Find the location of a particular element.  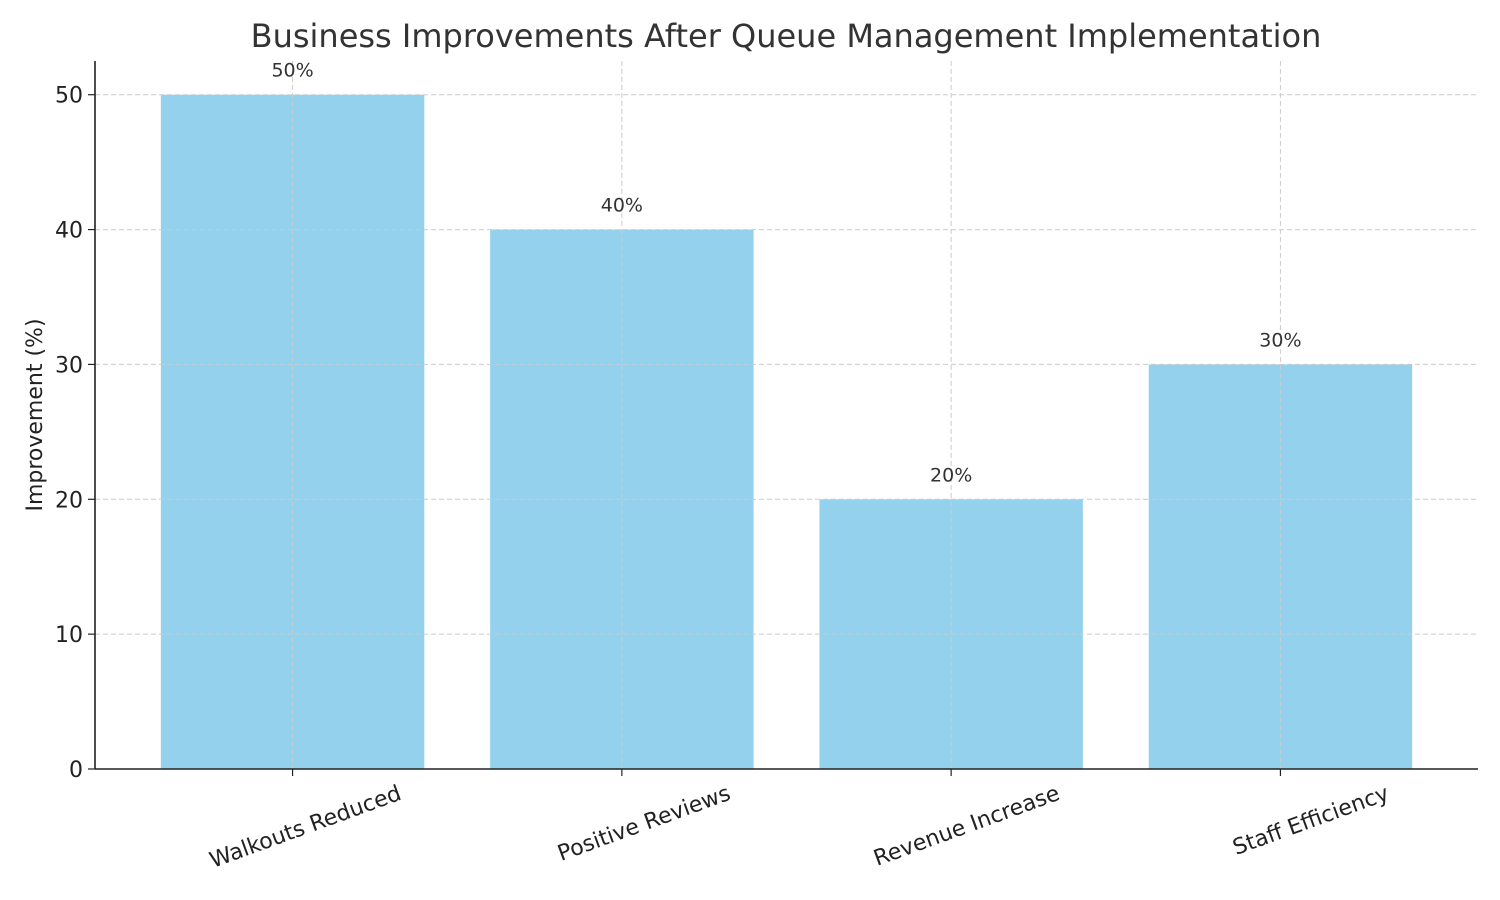

y-tick-label: 0 is located at coordinates (76, 770).